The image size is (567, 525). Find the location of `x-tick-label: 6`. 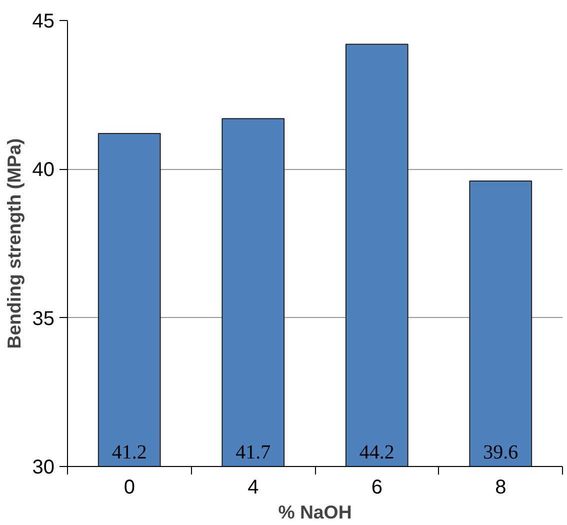

x-tick-label: 6 is located at coordinates (376, 487).